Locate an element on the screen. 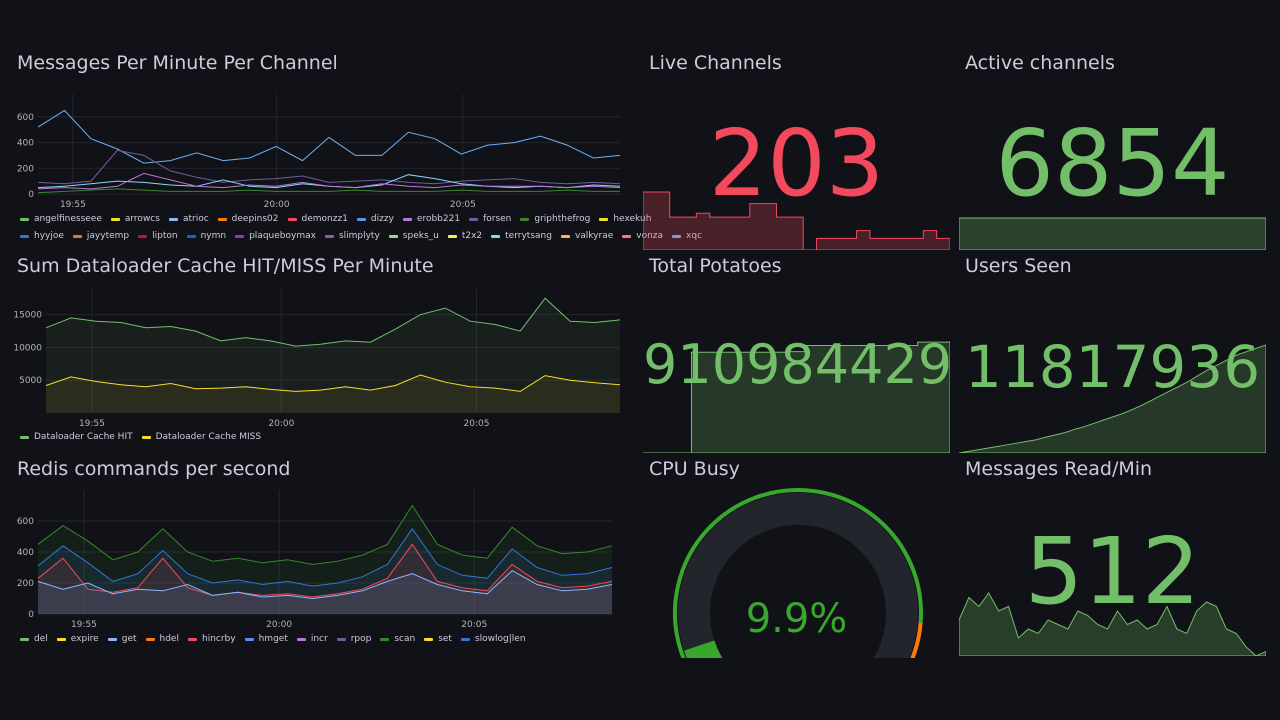  legend-label: dizzy is located at coordinates (382, 219).